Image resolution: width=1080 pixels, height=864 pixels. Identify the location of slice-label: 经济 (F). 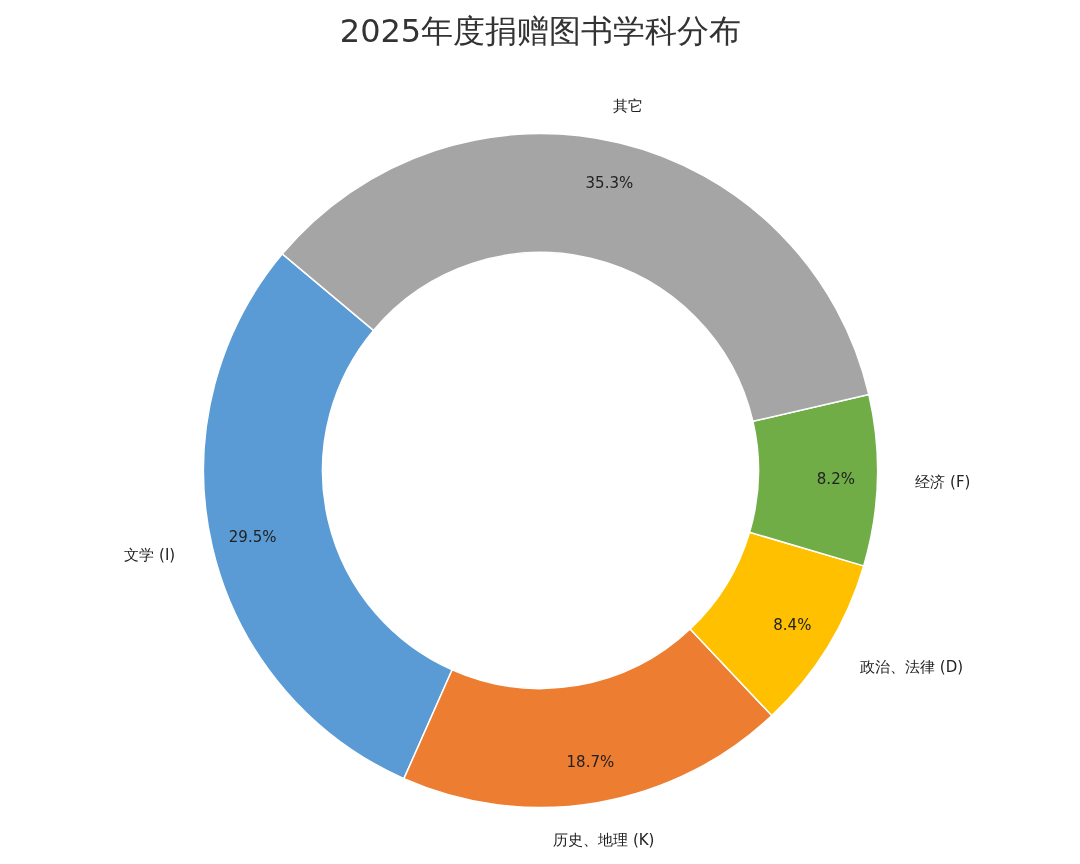
(943, 481).